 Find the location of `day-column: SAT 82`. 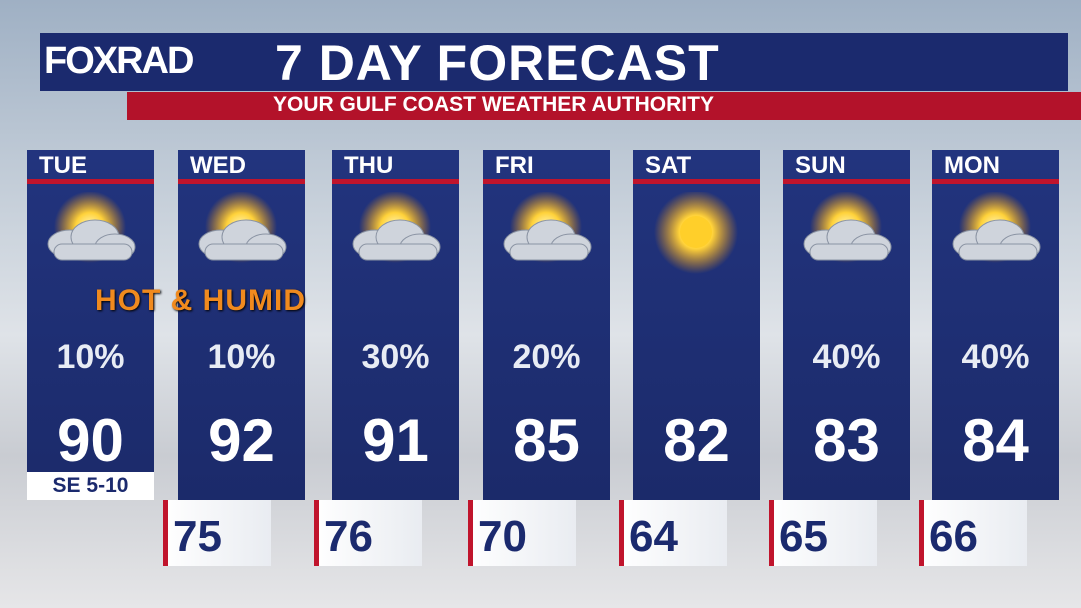

day-column: SAT 82 is located at coordinates (696, 325).